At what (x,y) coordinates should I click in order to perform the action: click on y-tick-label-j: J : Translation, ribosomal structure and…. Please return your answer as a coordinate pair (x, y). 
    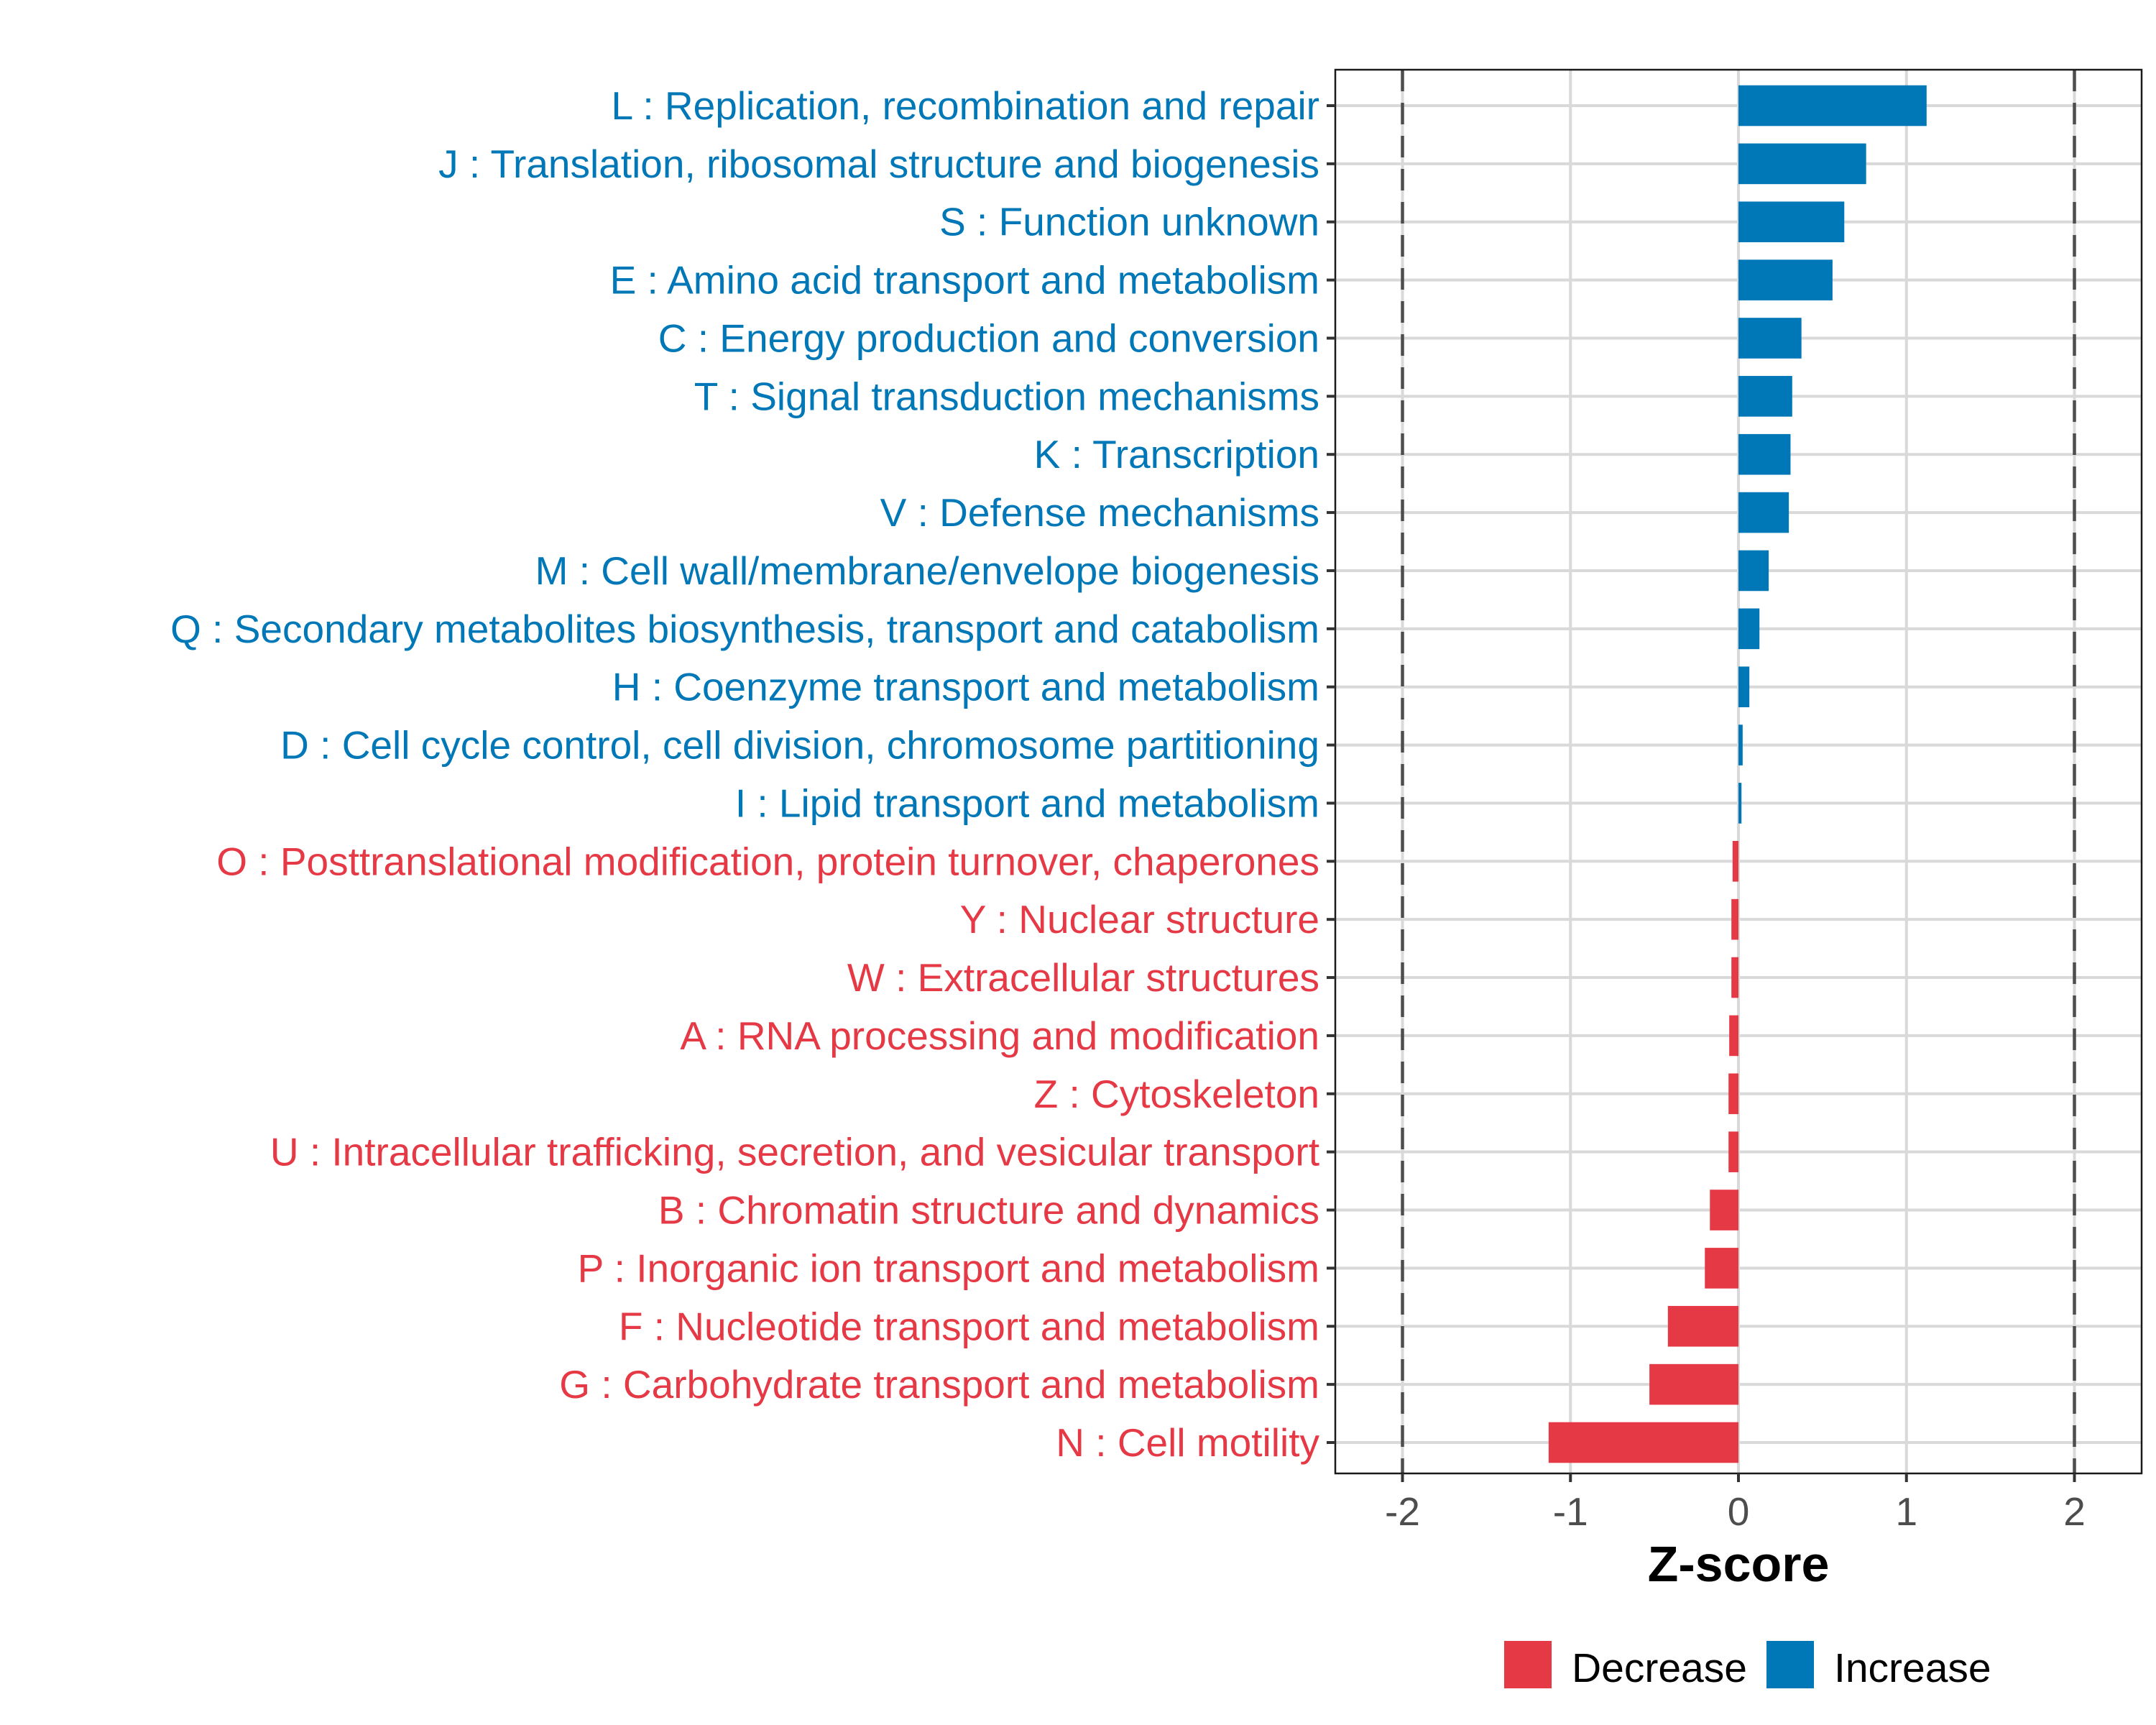
    Looking at the image, I should click on (878, 164).